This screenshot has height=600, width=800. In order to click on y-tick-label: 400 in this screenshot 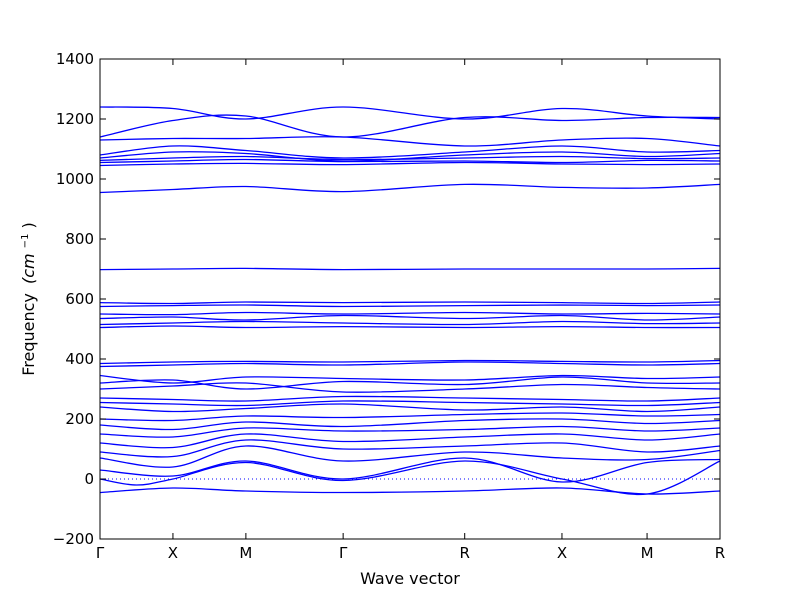, I will do `click(79, 359)`.